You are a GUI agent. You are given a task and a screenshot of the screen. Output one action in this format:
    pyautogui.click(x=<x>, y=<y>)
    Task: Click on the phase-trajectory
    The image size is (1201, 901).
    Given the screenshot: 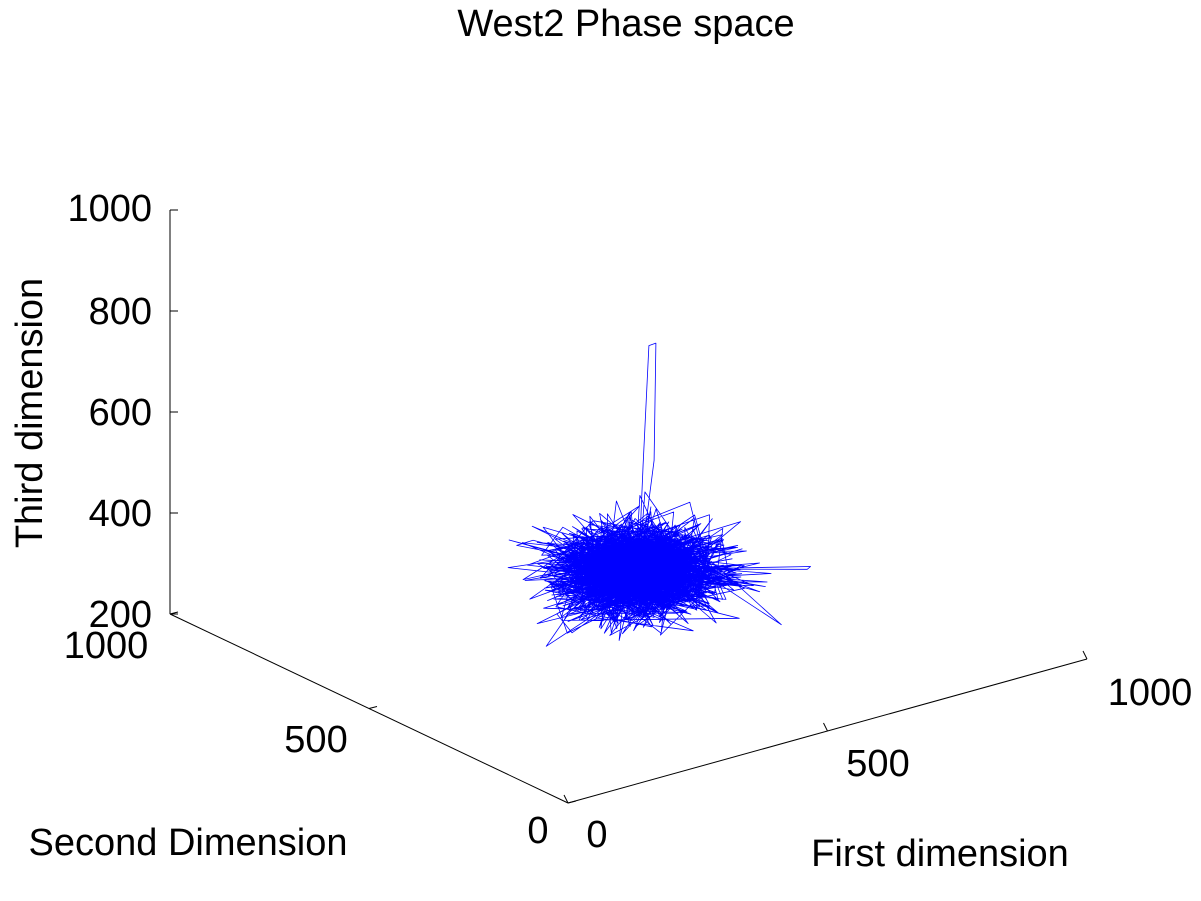 What is the action you would take?
    pyautogui.click(x=659, y=494)
    